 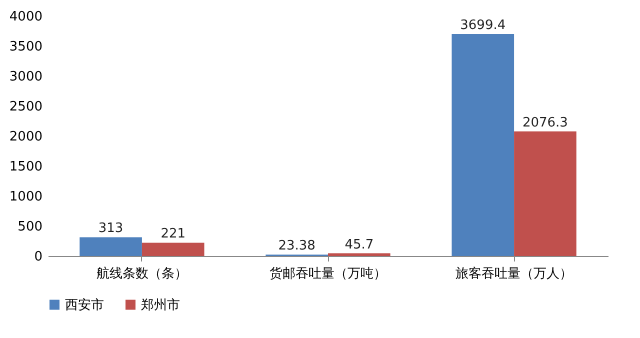 I want to click on y-tick-label: 500, so click(x=30, y=227).